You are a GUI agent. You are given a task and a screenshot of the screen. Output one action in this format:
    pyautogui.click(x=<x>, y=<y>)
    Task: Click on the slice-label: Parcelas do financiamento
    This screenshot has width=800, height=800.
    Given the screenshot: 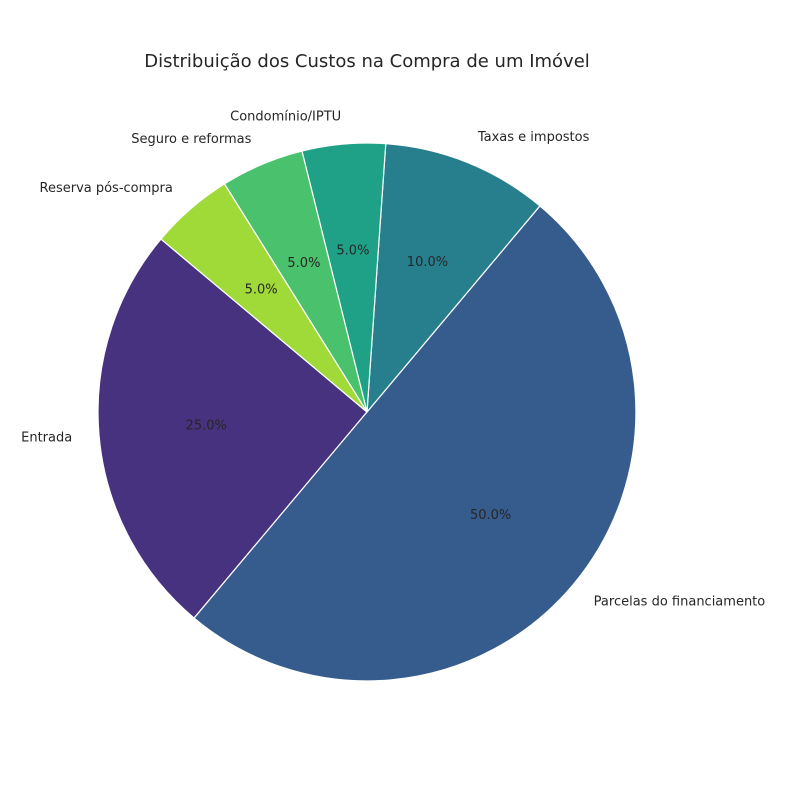 What is the action you would take?
    pyautogui.click(x=680, y=602)
    